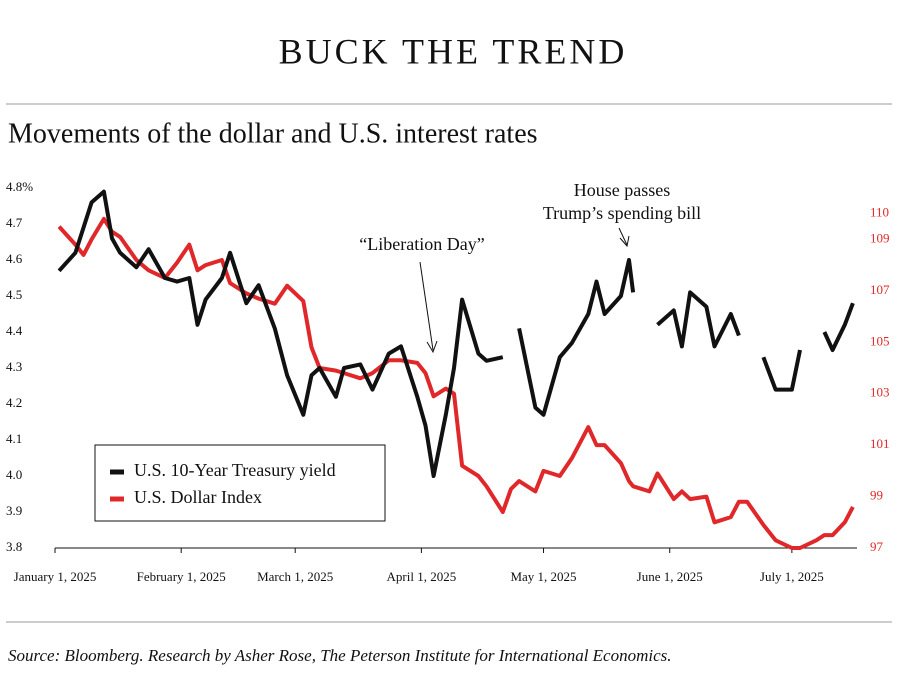  Describe the element at coordinates (880, 289) in the screenshot. I see `y2-tick-label: 107` at that location.